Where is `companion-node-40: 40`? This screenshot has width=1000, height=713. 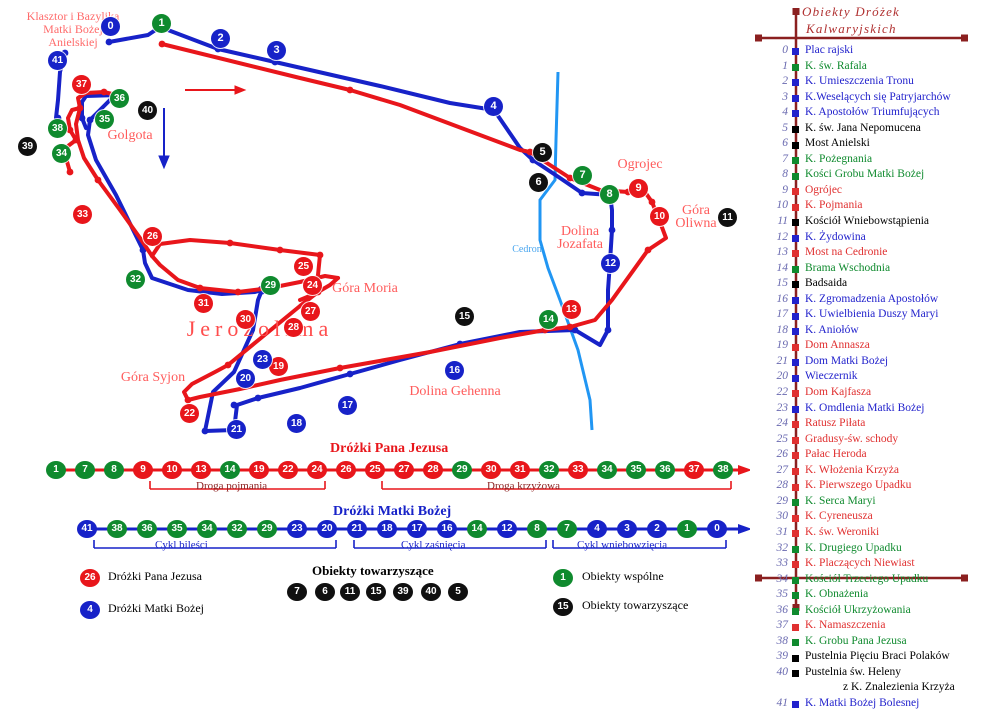
companion-node-40: 40 is located at coordinates (431, 592).